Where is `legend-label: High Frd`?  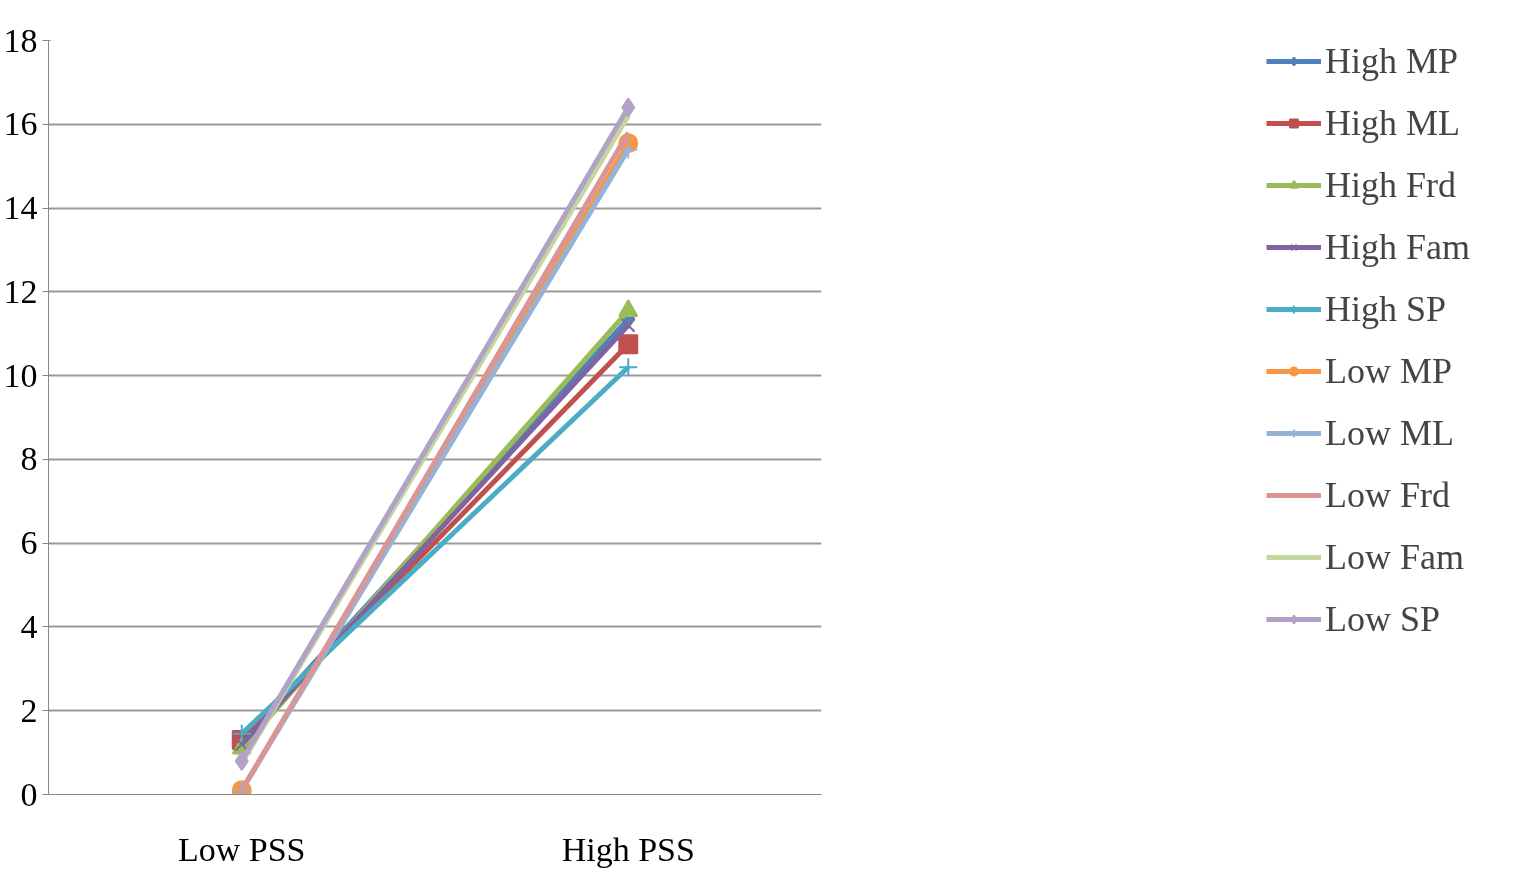 legend-label: High Frd is located at coordinates (1390, 185).